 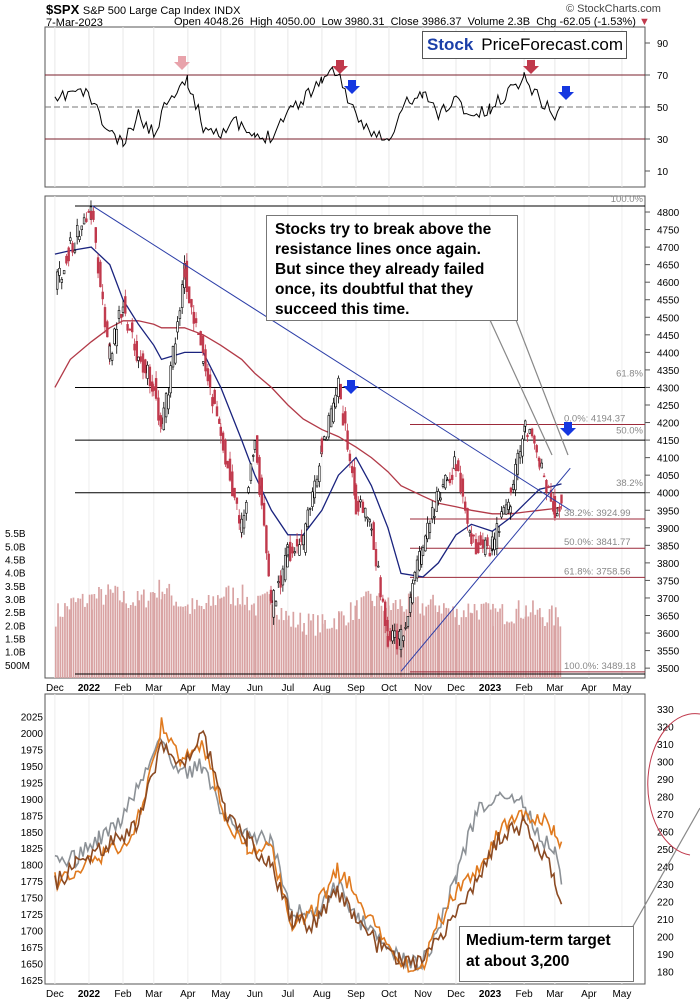 I want to click on level-percent-label: 50.0%, so click(x=629, y=431).